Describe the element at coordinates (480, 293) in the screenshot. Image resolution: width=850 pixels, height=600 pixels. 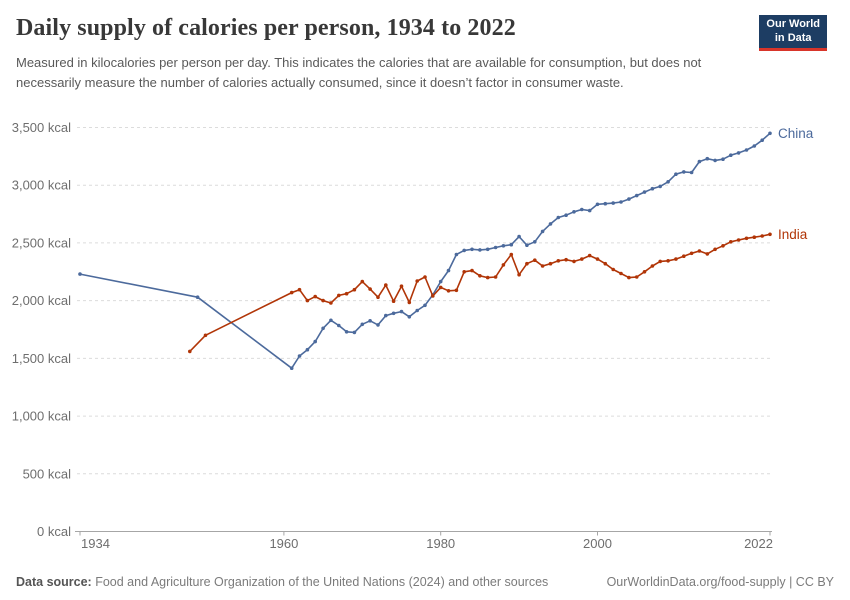
I see `india-line` at that location.